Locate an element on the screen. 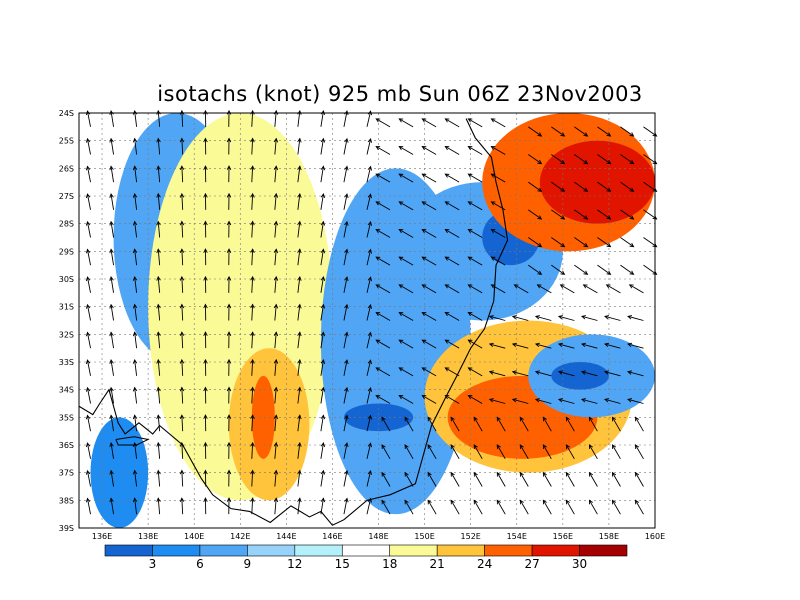 The image size is (800, 600). longitude-label: 142E is located at coordinates (240, 536).